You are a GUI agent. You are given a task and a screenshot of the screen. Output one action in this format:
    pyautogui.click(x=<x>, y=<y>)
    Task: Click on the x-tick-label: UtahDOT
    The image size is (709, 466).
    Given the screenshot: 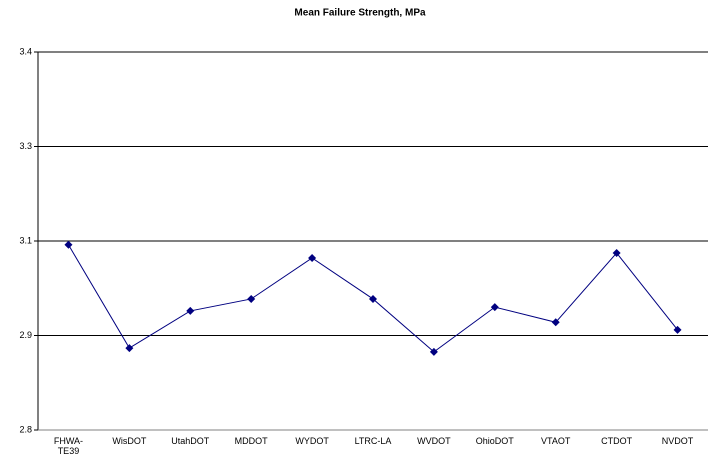 What is the action you would take?
    pyautogui.click(x=190, y=441)
    